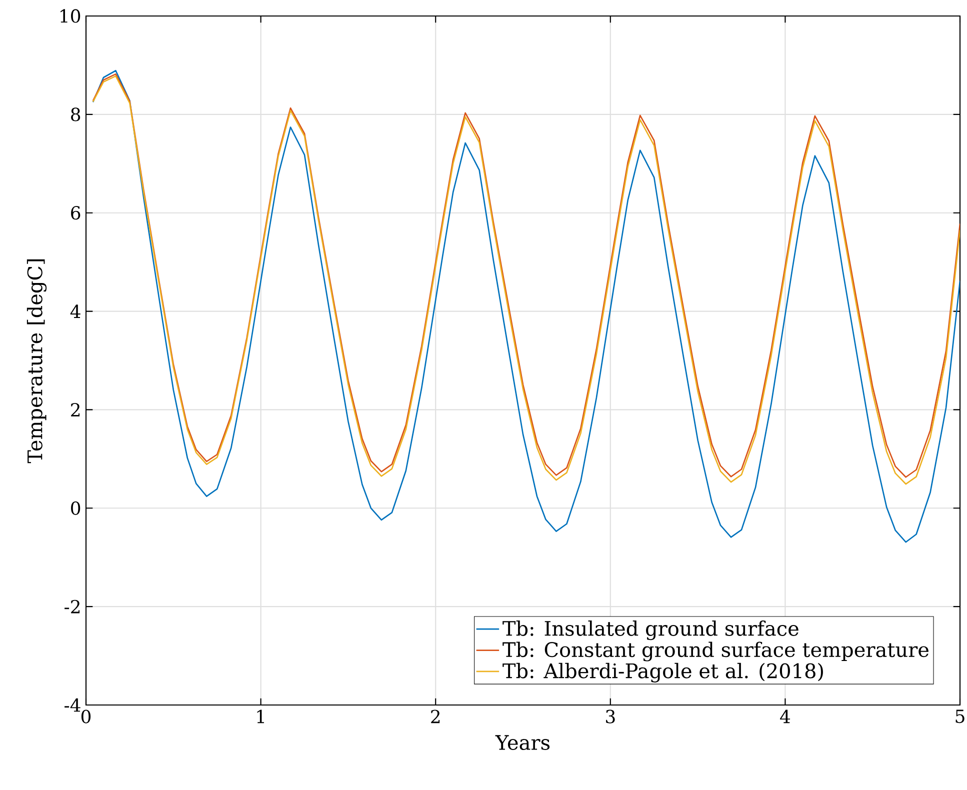 This screenshot has width=967, height=790. What do you see at coordinates (86, 717) in the screenshot?
I see `x-tick-label: 0` at bounding box center [86, 717].